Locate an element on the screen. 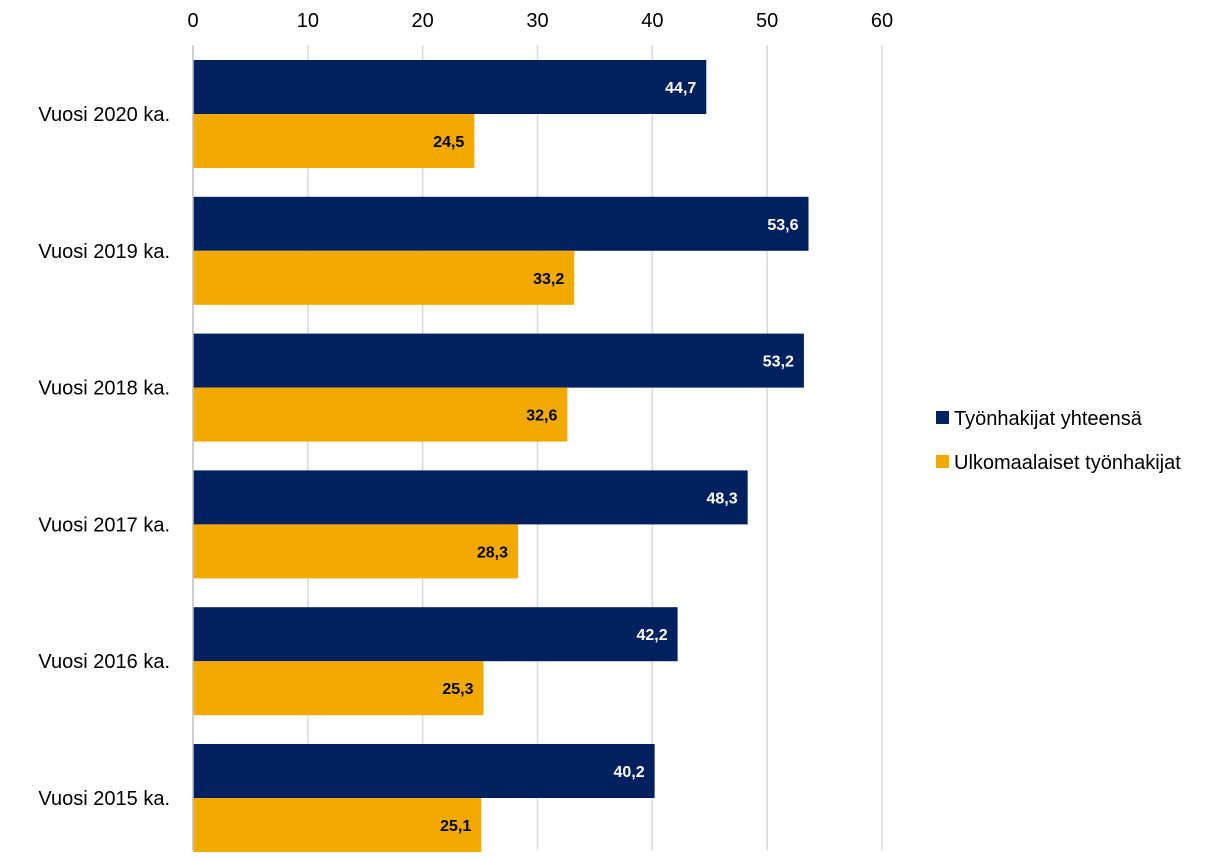 Image resolution: width=1230 pixels, height=861 pixels. category-label: Vuosi 2019 ka. is located at coordinates (104, 252).